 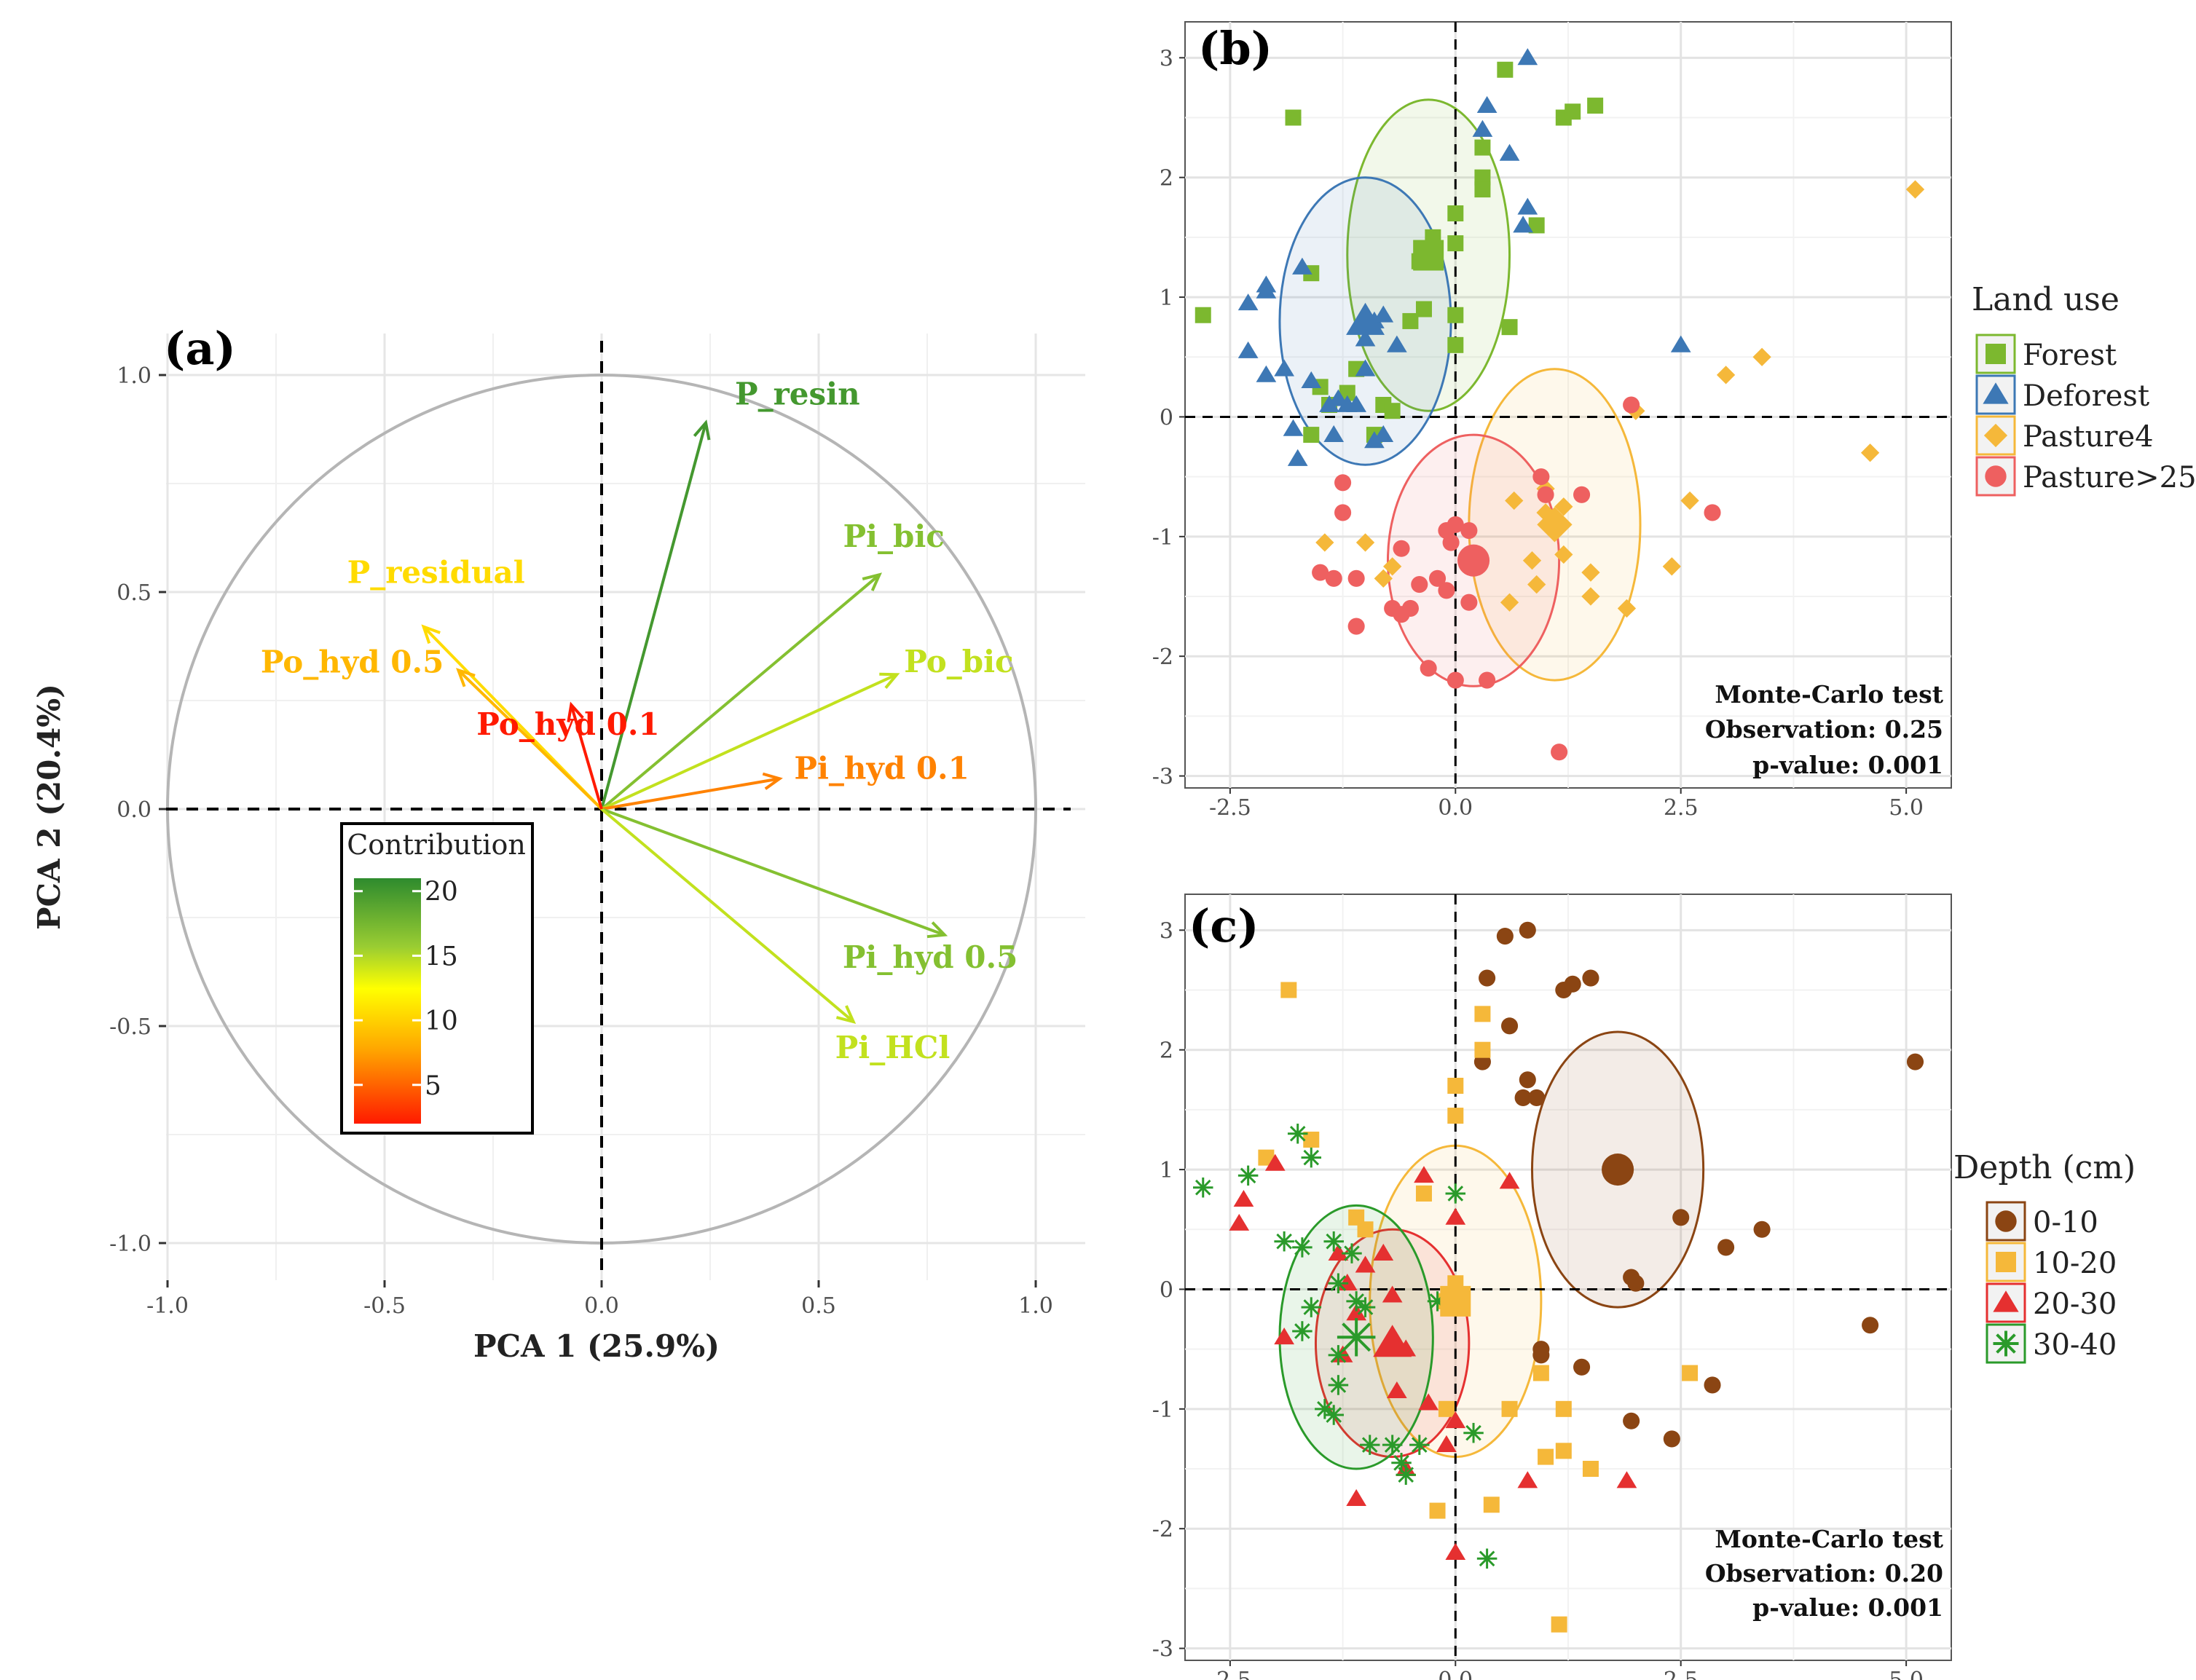 I want to click on panel-c-tag: (c), so click(x=1224, y=926).